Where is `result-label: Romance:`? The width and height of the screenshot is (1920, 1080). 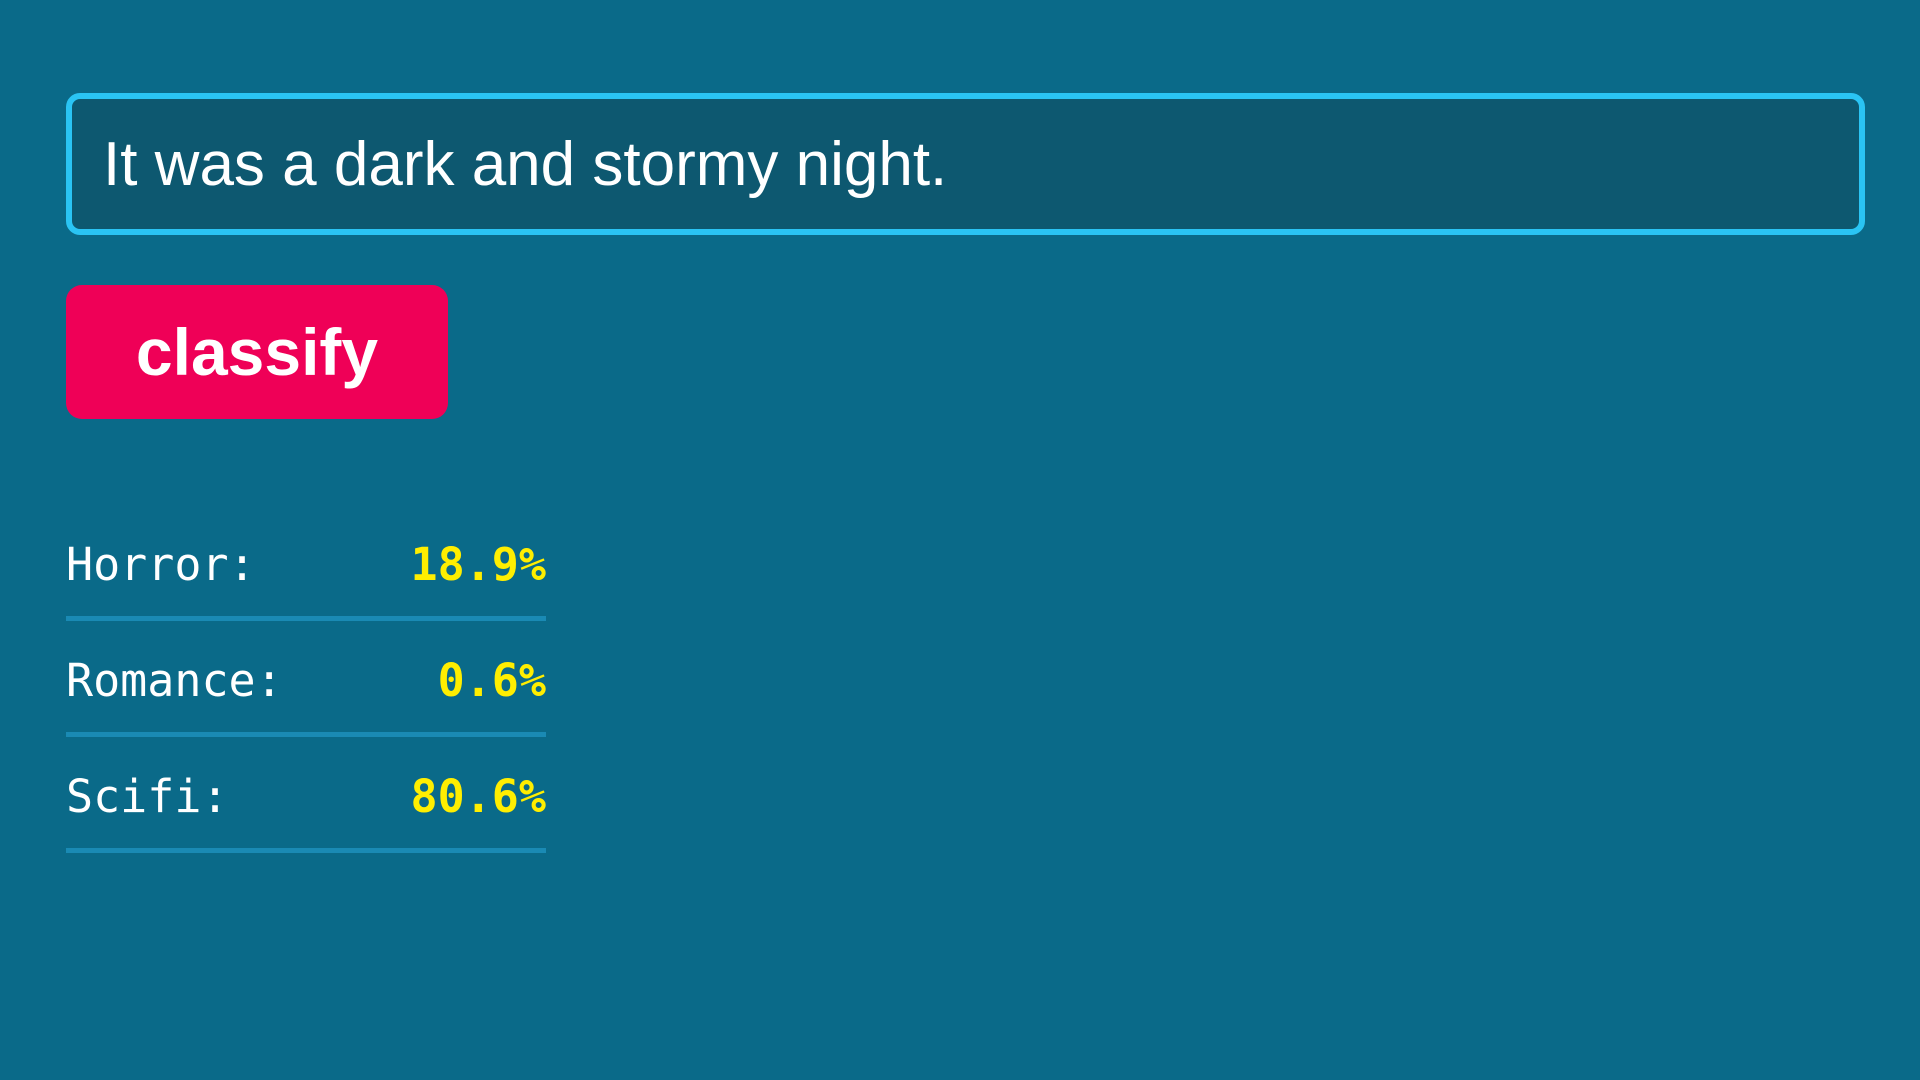 result-label: Romance: is located at coordinates (174, 680).